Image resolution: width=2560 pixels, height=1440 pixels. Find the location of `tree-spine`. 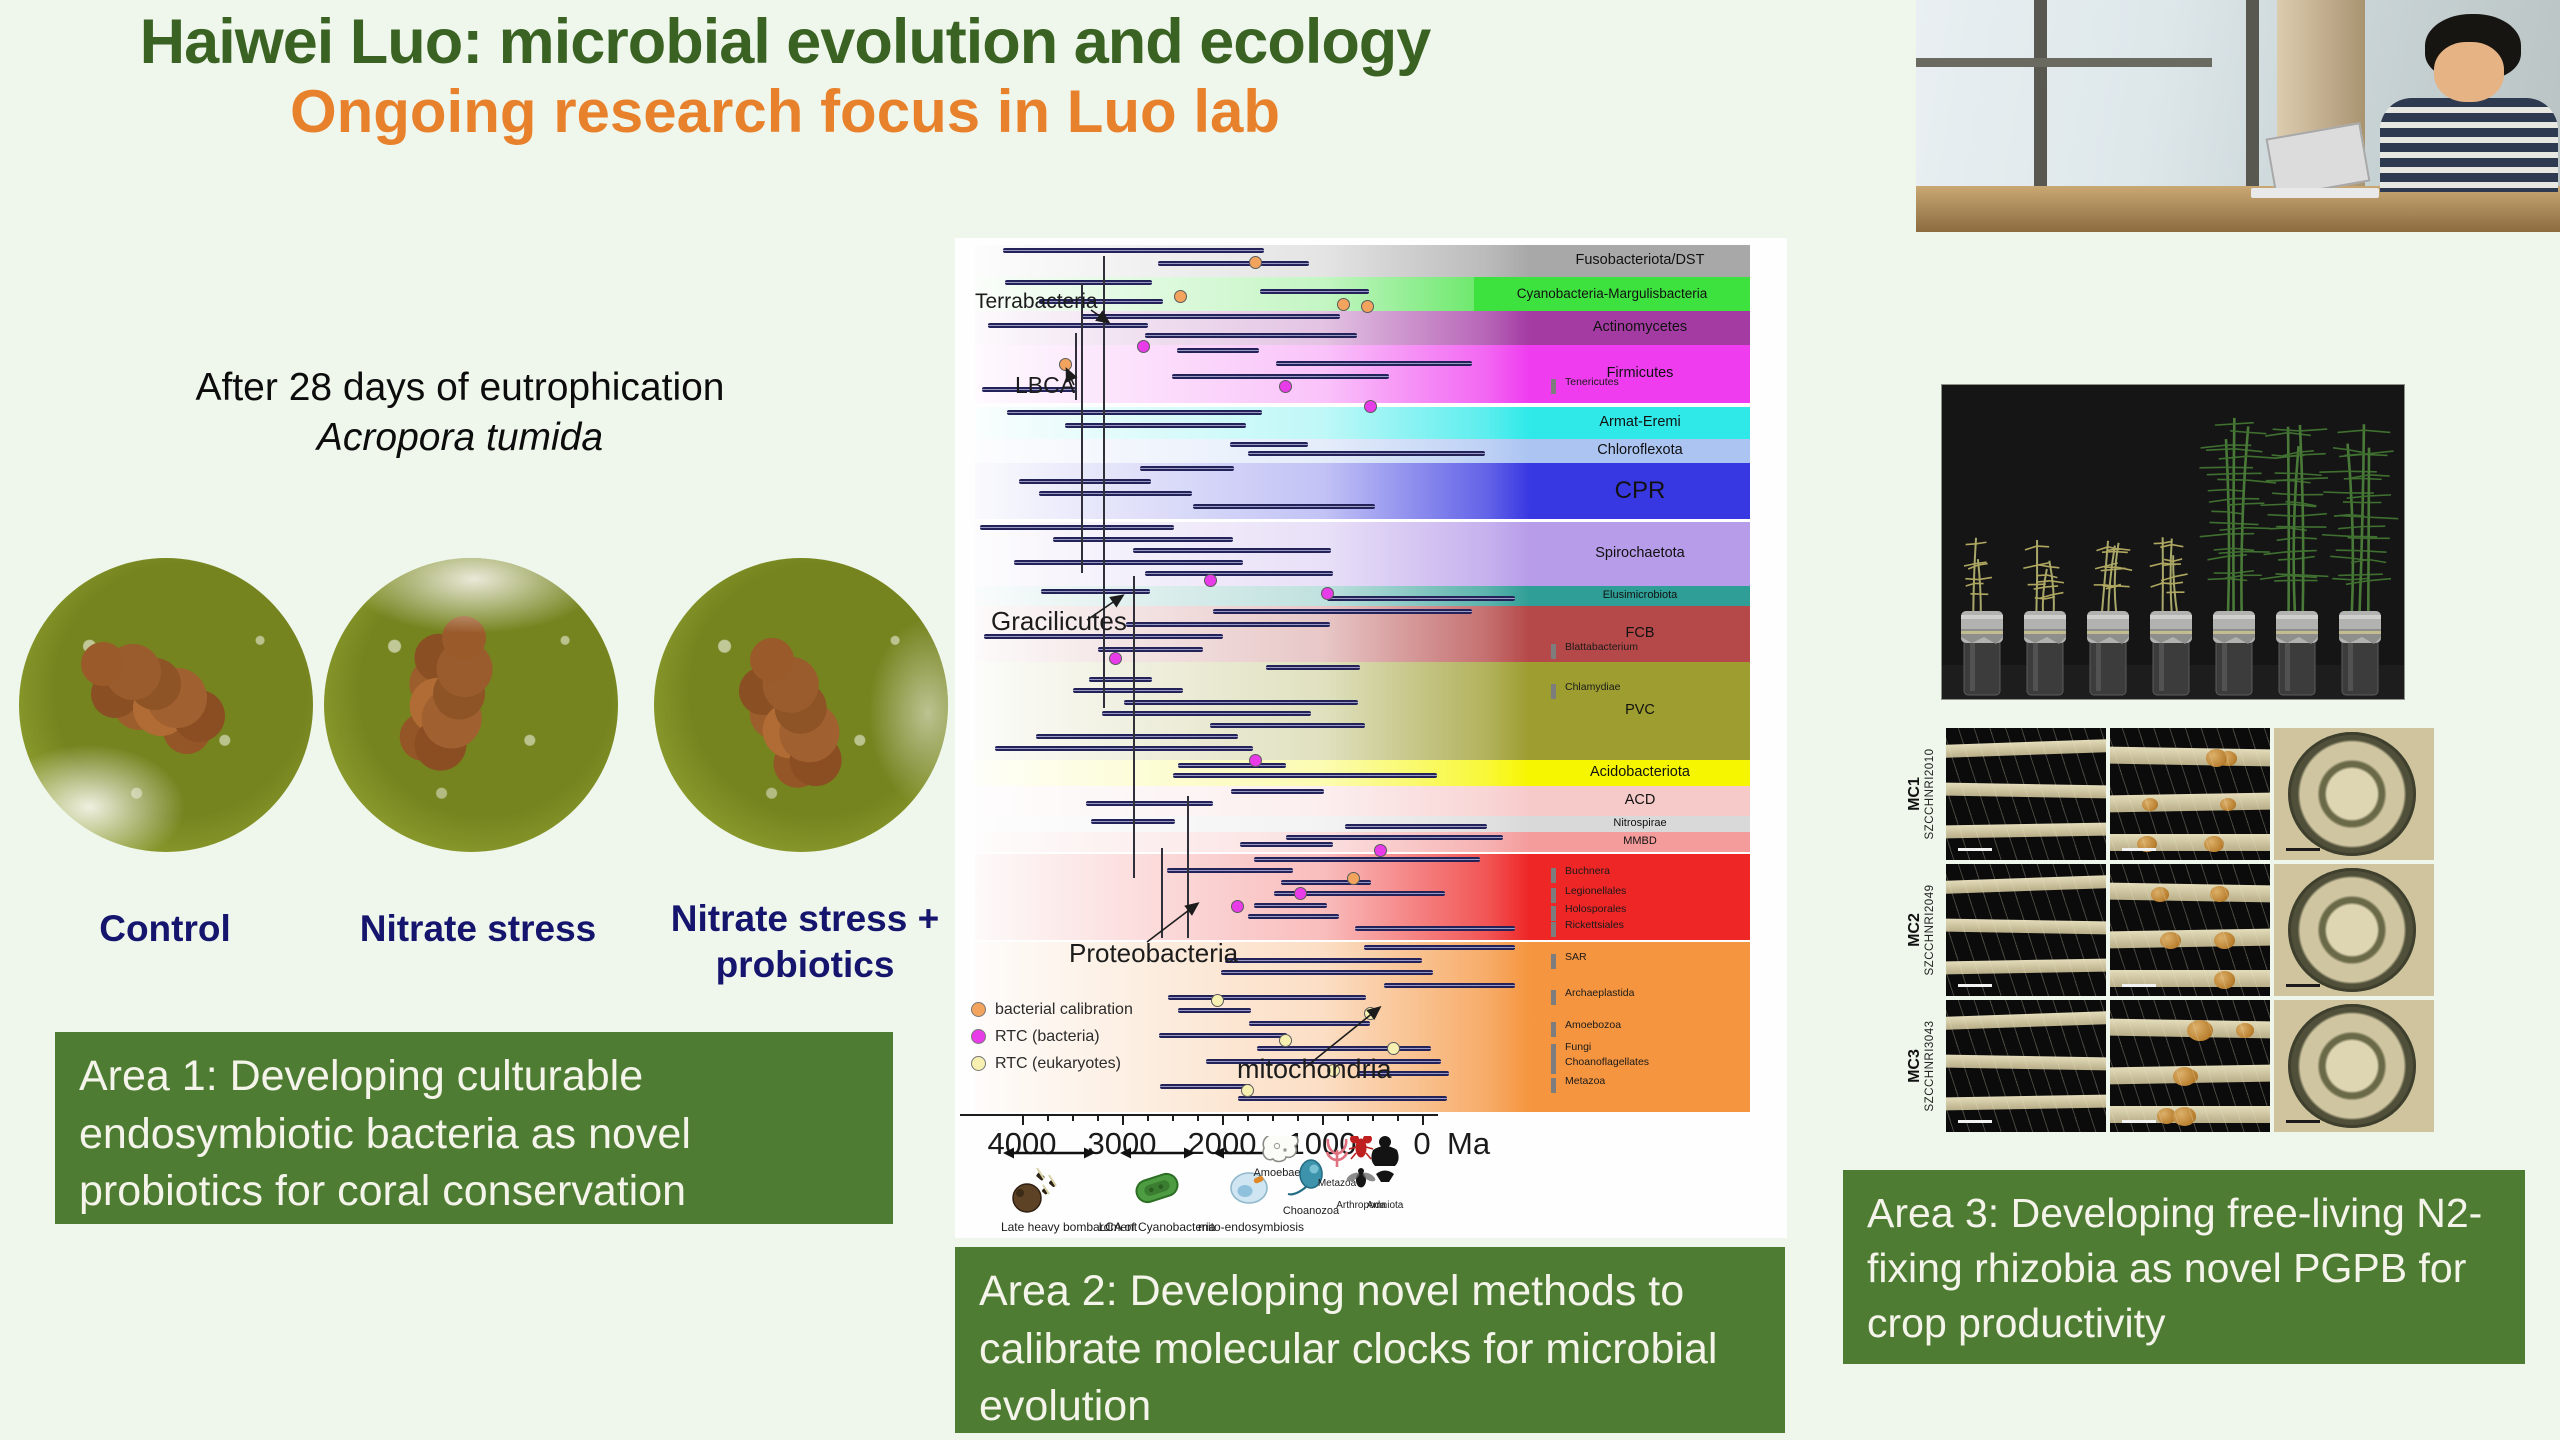

tree-spine is located at coordinates (1104, 482).